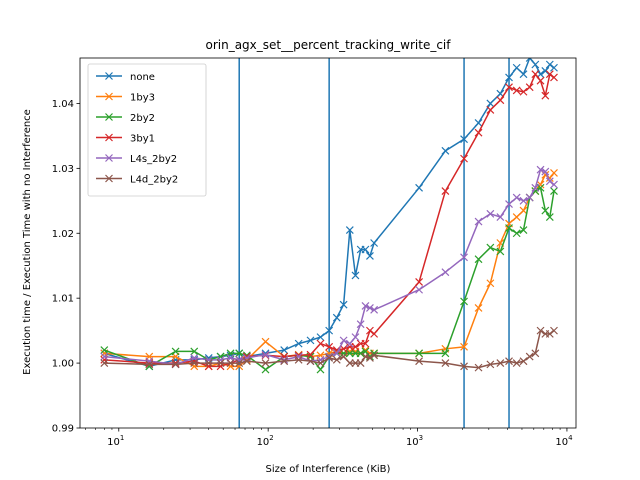 The width and height of the screenshot is (640, 480). Describe the element at coordinates (63, 299) in the screenshot. I see `y-tick-label: 1.01` at that location.